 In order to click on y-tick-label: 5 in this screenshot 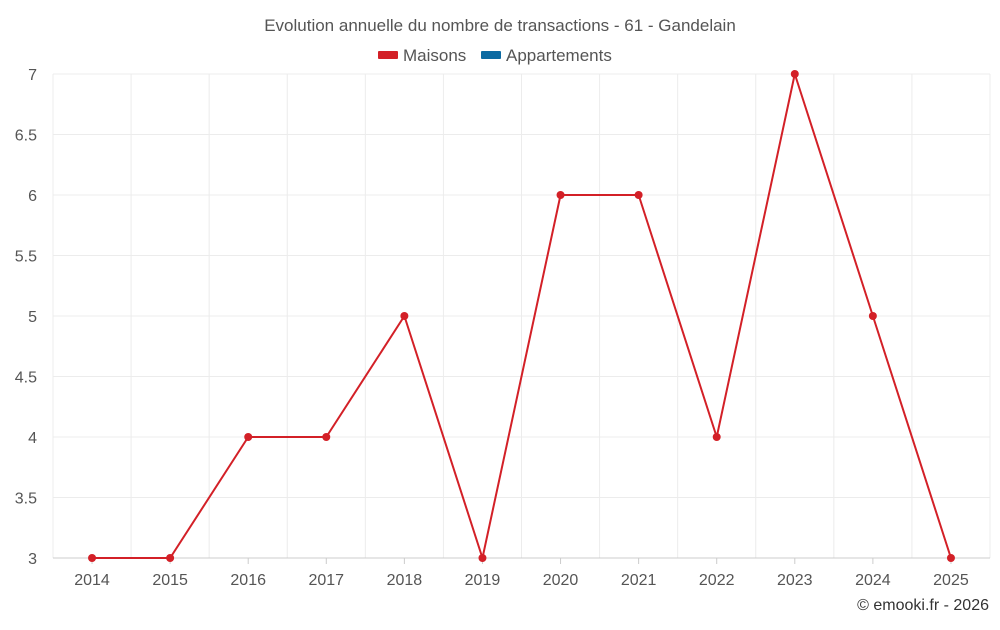, I will do `click(32, 317)`.